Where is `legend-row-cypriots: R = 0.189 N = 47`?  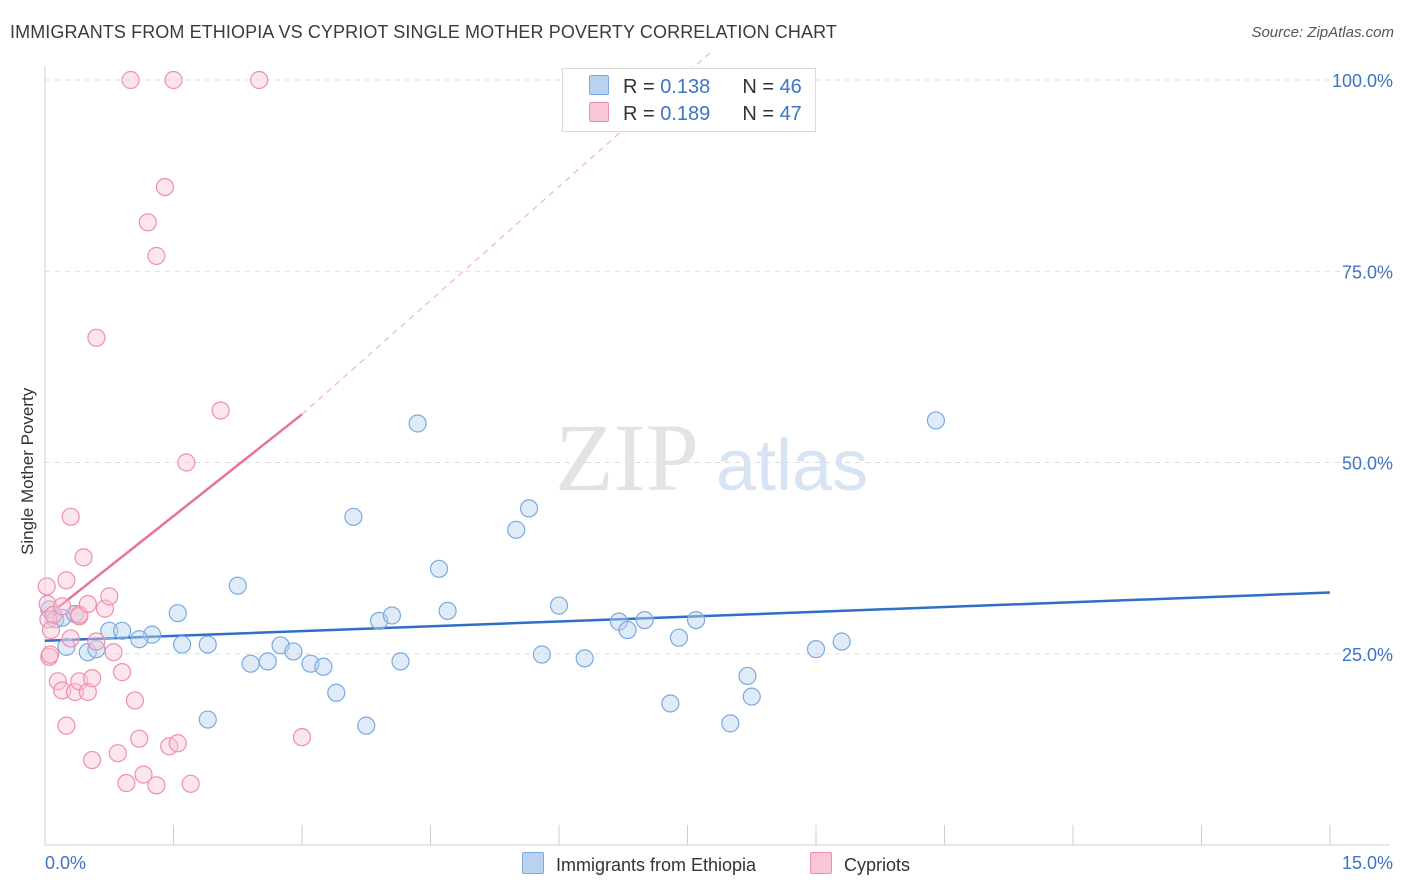
legend-row-cypriots: R = 0.189 N = 47 is located at coordinates (695, 114).